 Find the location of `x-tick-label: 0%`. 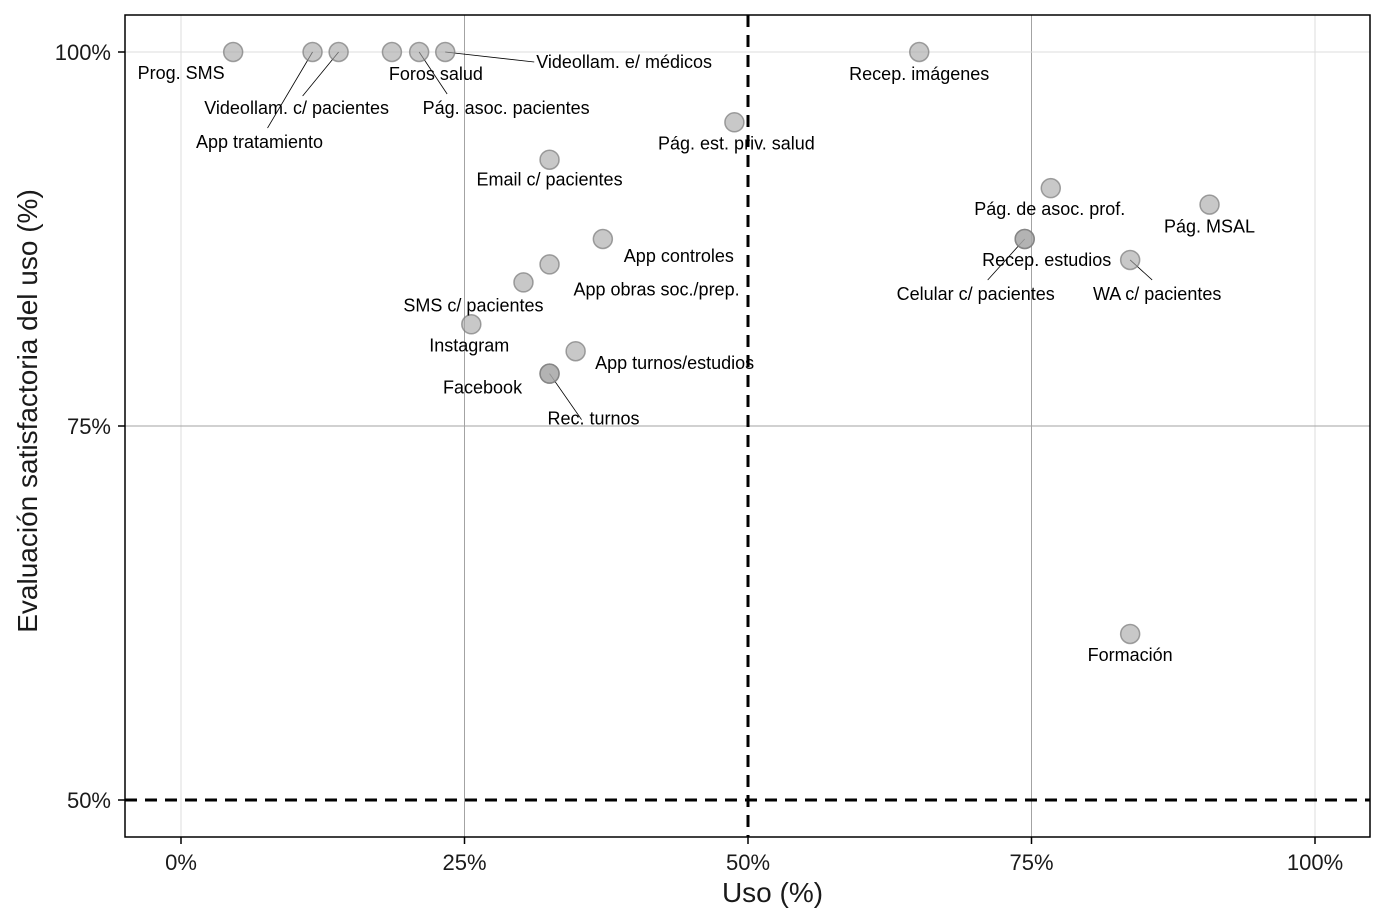

x-tick-label: 0% is located at coordinates (181, 862).